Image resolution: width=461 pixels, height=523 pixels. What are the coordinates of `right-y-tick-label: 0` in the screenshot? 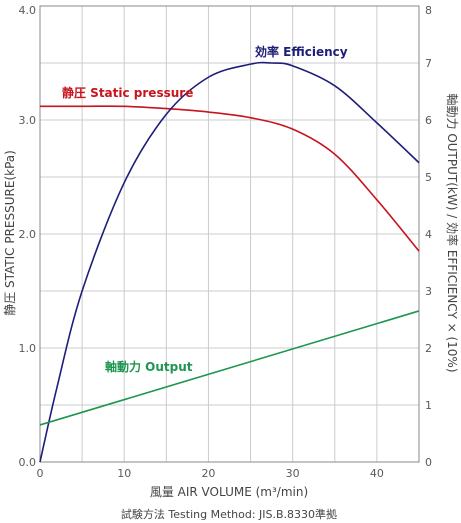 It's located at (428, 462).